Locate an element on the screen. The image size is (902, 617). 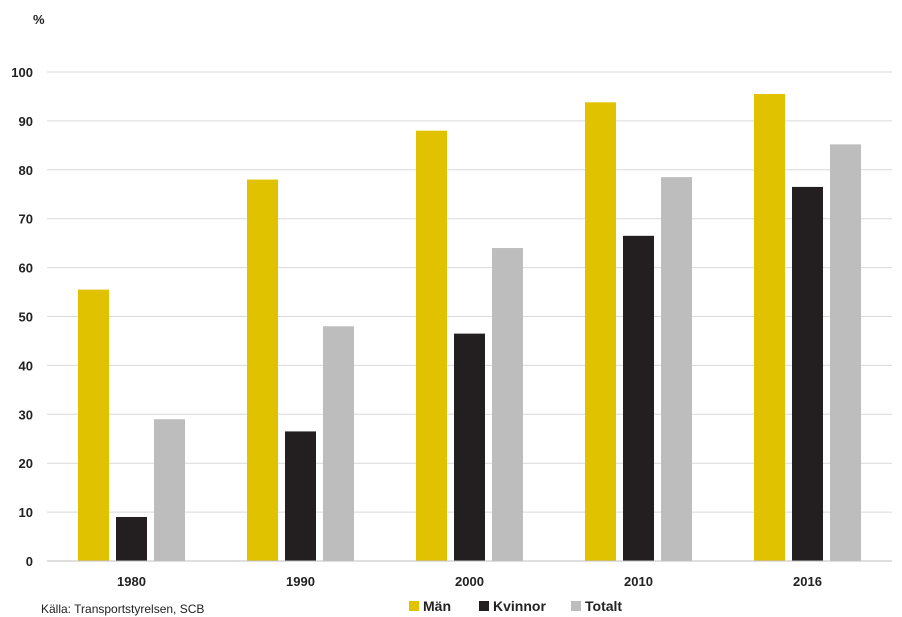
bar-Totalt-1990 is located at coordinates (338, 443).